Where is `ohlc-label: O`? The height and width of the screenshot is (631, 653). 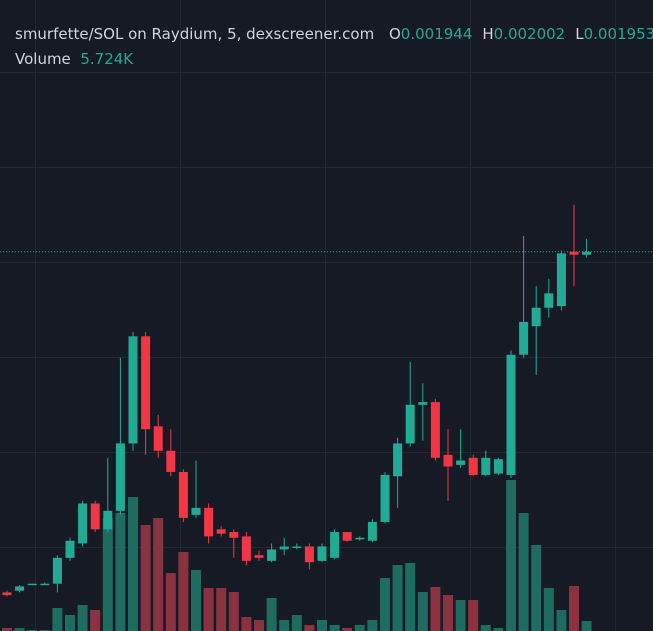
ohlc-label: O is located at coordinates (394, 34).